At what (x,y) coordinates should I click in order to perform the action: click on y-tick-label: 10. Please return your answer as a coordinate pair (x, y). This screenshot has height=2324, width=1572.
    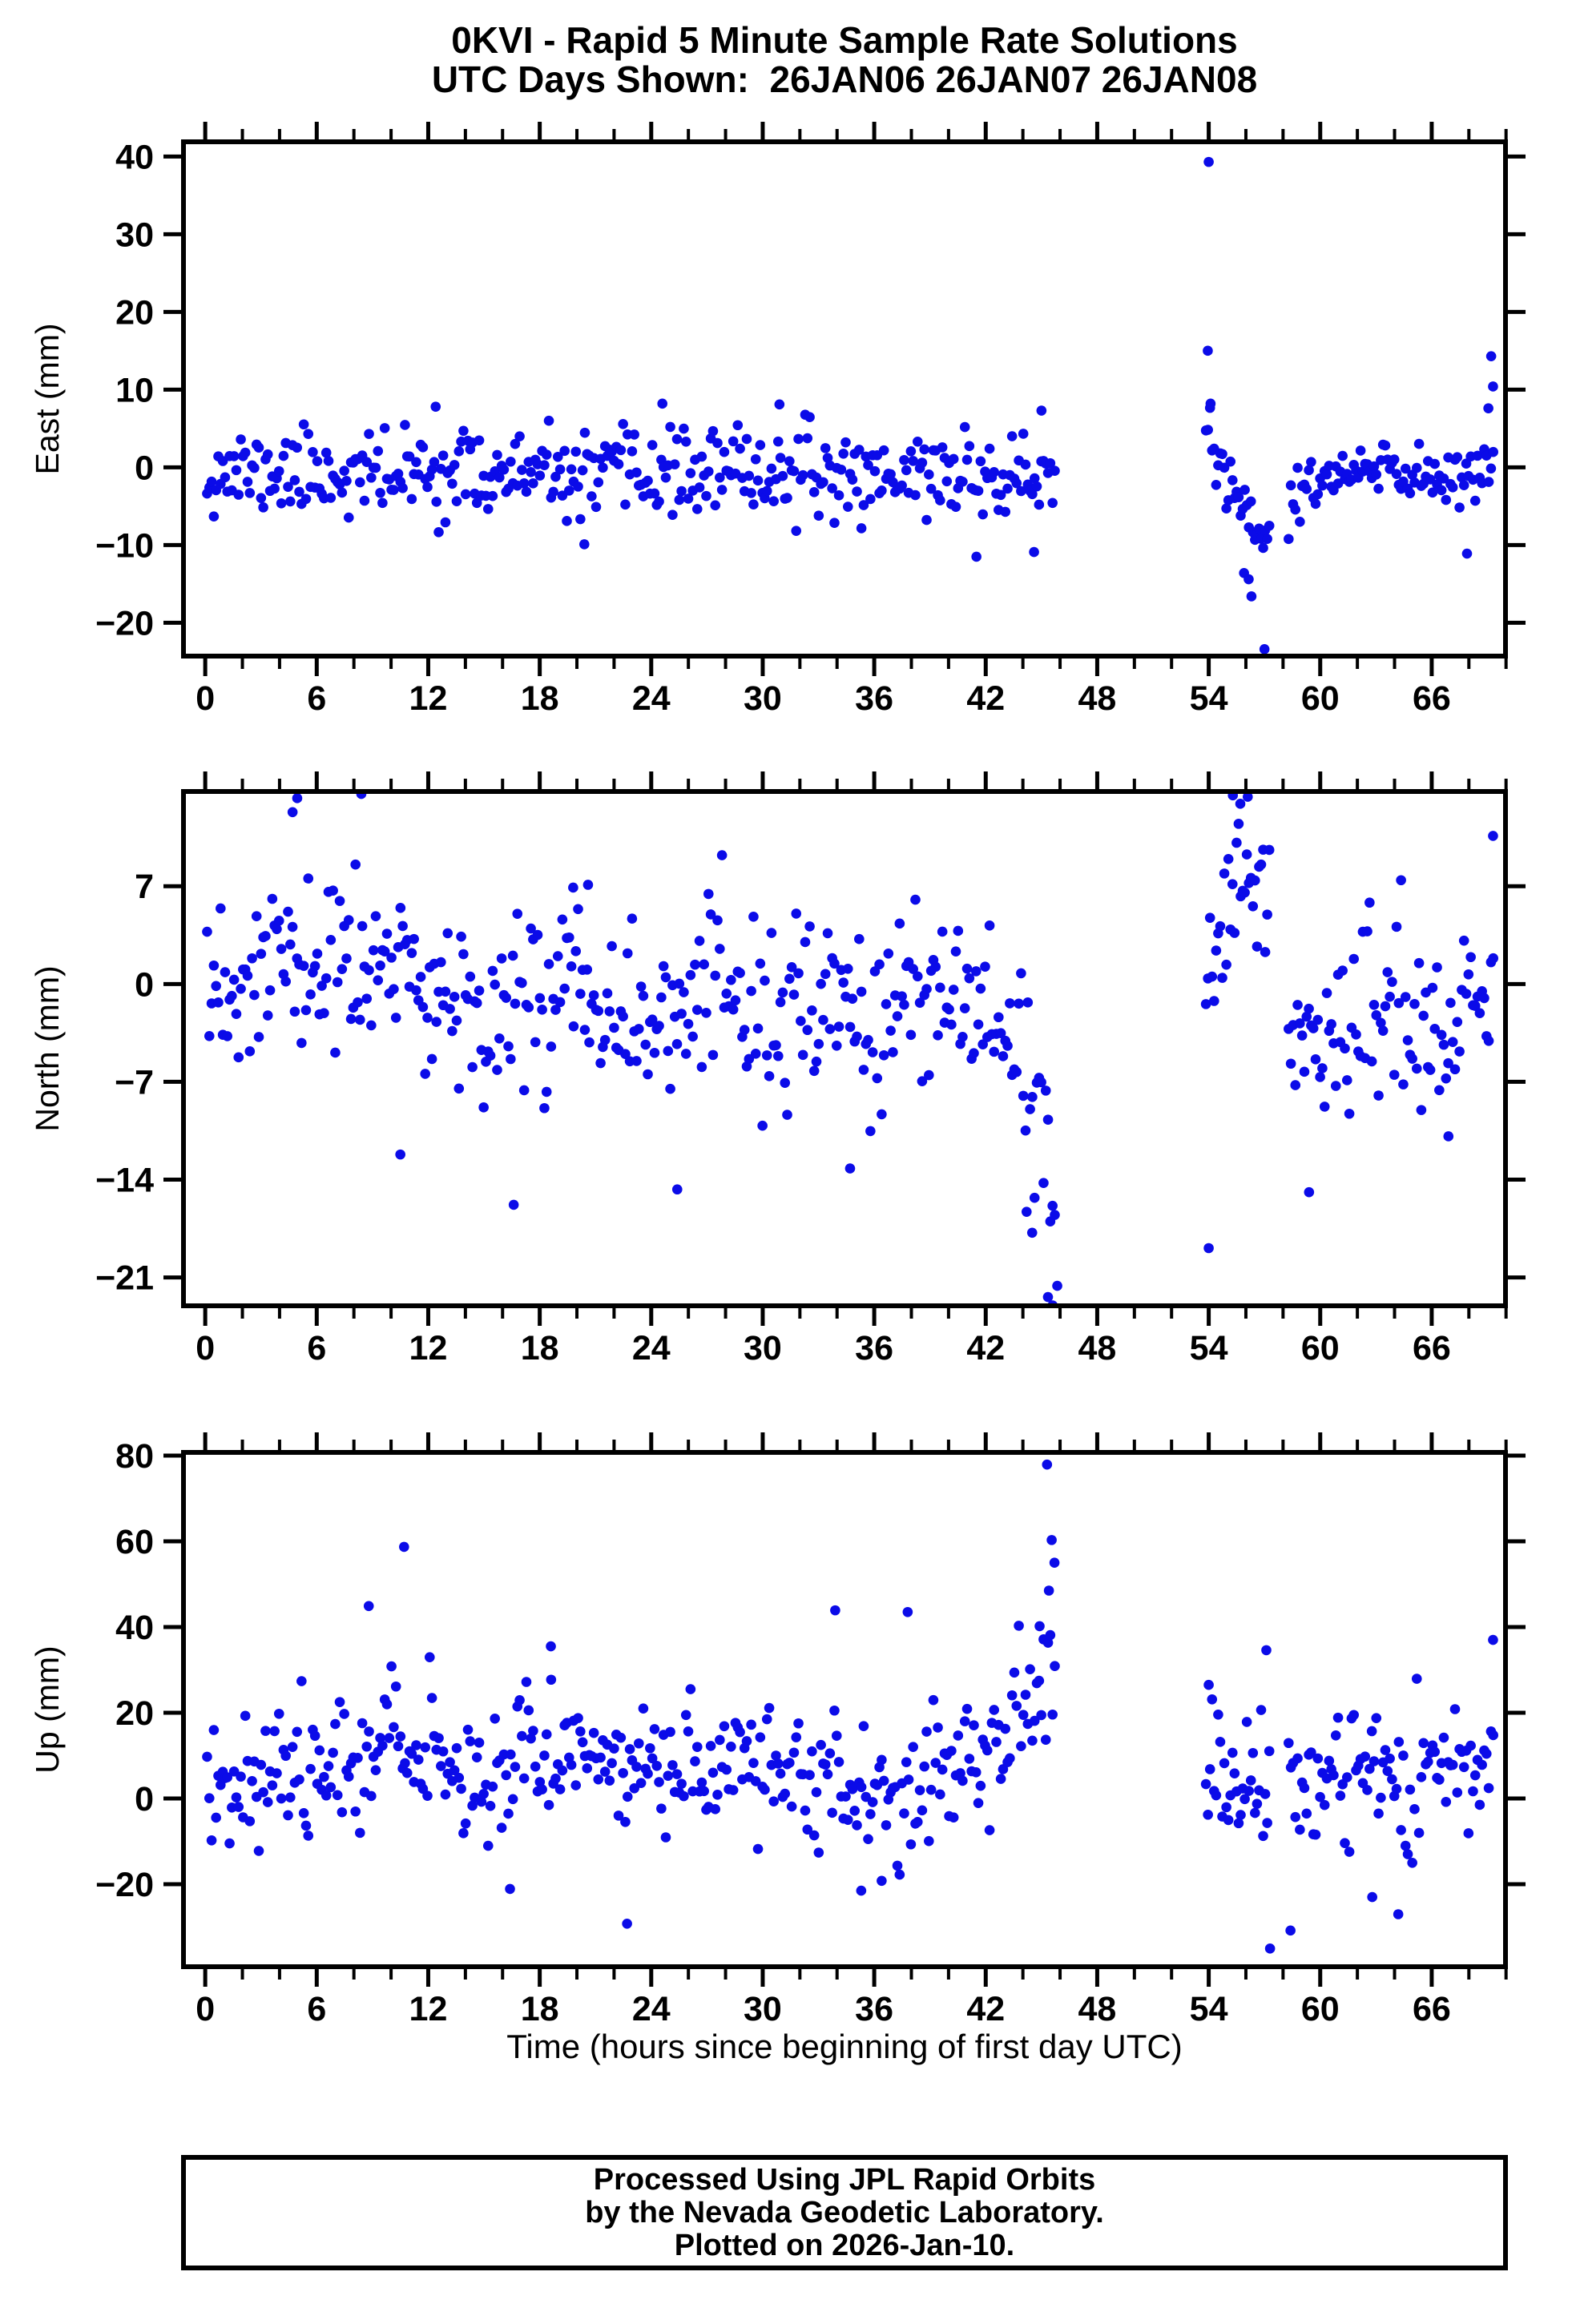
    Looking at the image, I should click on (134, 390).